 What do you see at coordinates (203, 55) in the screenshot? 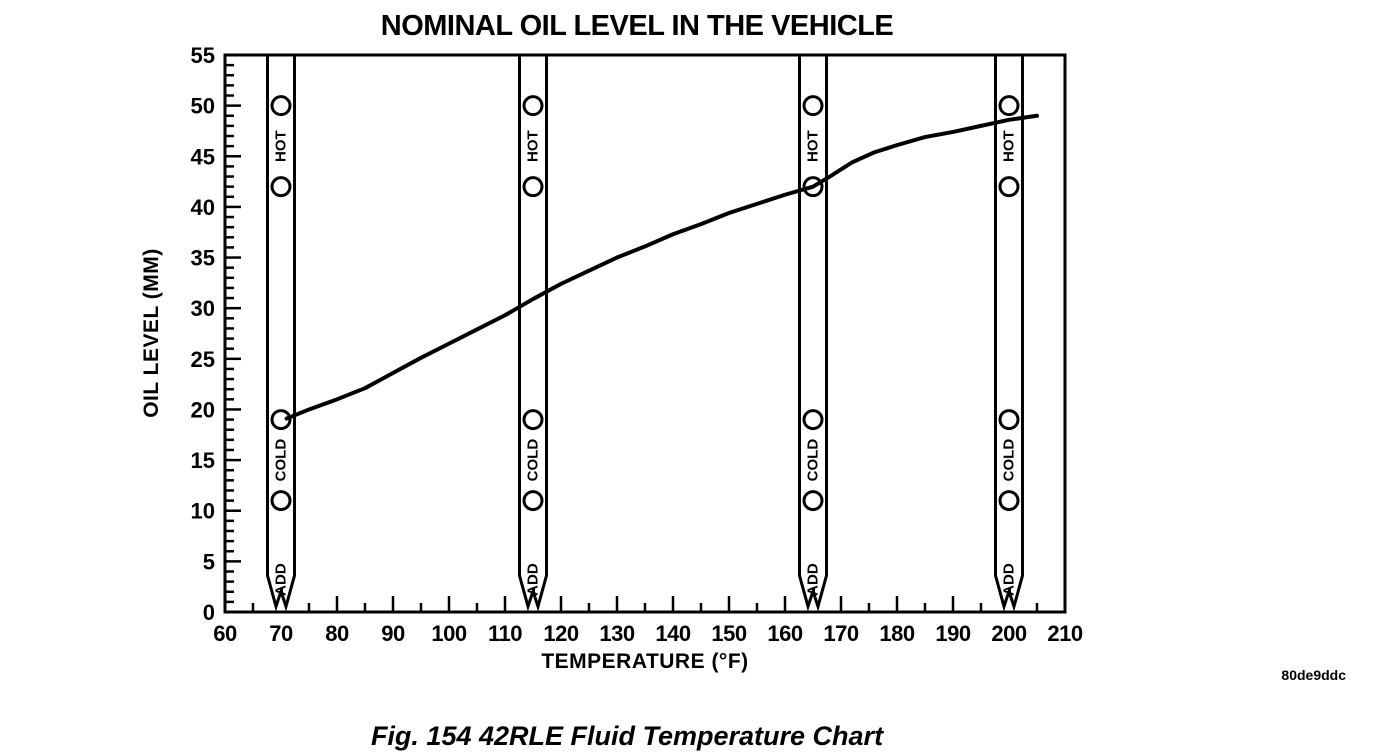
I see `y-tick-label: 55` at bounding box center [203, 55].